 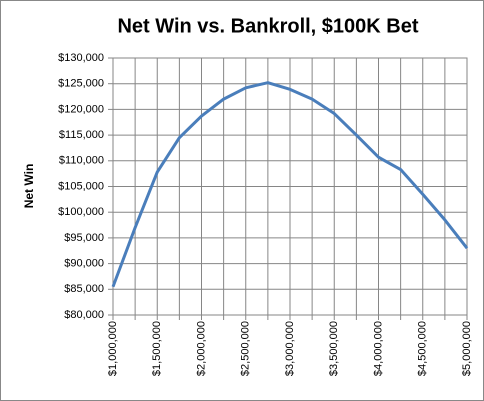 What do you see at coordinates (84, 238) in the screenshot?
I see `y-tick-label: $95,000` at bounding box center [84, 238].